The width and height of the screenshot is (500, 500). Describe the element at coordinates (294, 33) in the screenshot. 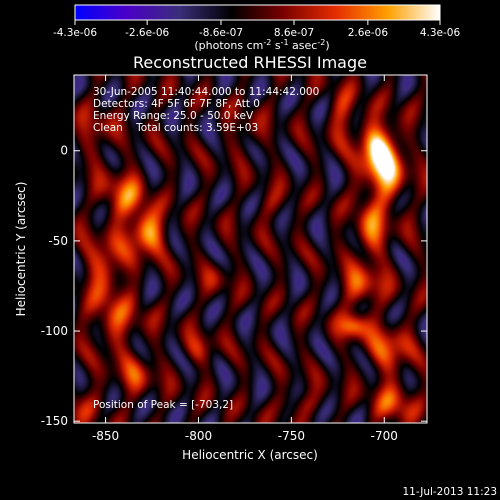

I see `colorbar-tick-label: 8.6e-07` at that location.